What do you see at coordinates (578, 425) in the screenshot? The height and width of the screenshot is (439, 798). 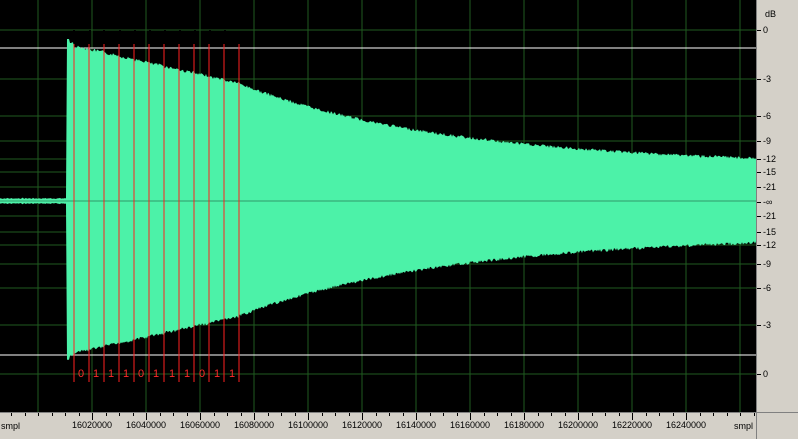 I see `time-label: 16200000` at bounding box center [578, 425].